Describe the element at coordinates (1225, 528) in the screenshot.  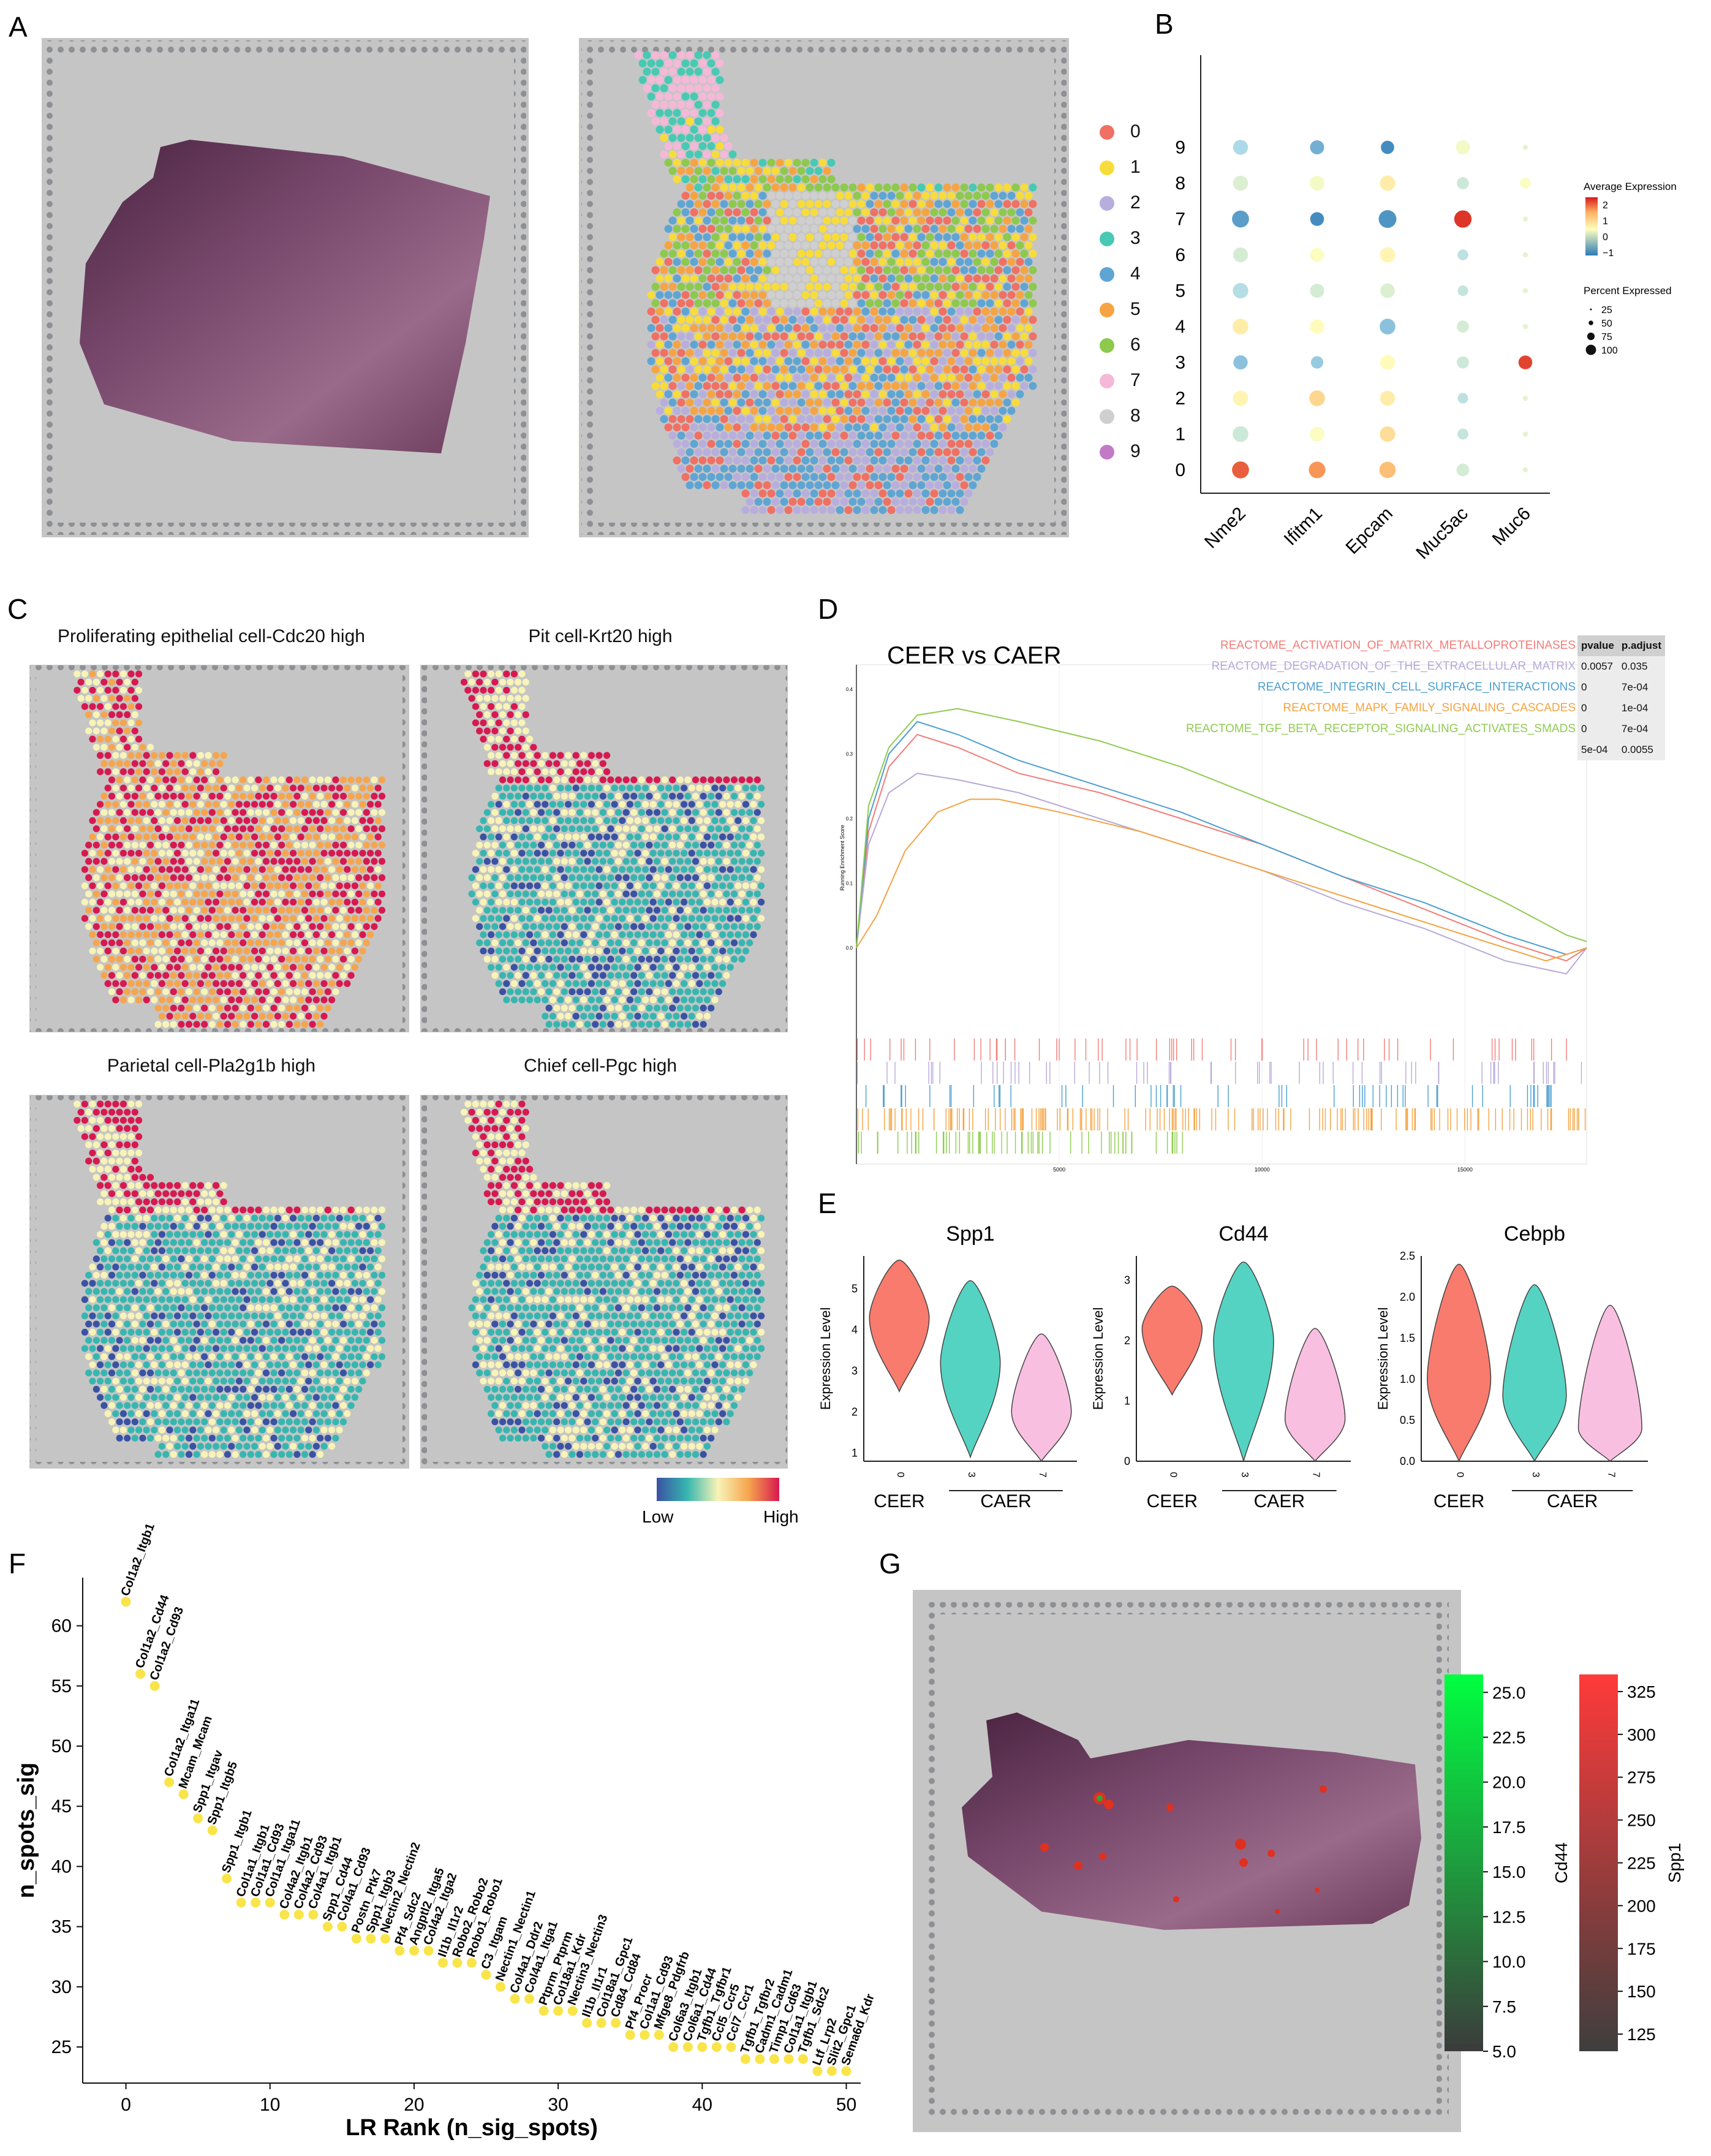
I see `x-tick-label: Nme2` at that location.